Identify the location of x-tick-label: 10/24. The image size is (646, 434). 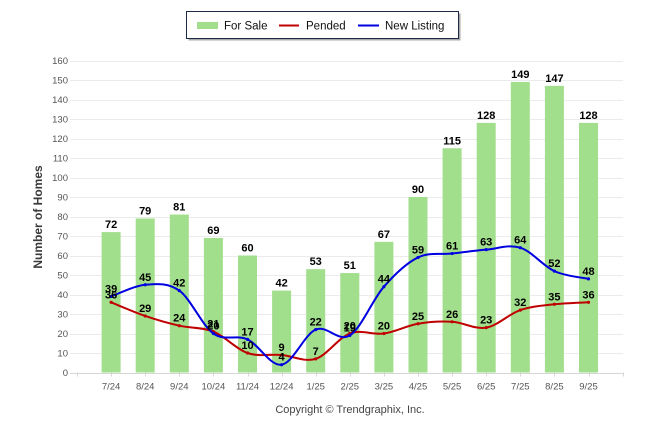
(214, 387).